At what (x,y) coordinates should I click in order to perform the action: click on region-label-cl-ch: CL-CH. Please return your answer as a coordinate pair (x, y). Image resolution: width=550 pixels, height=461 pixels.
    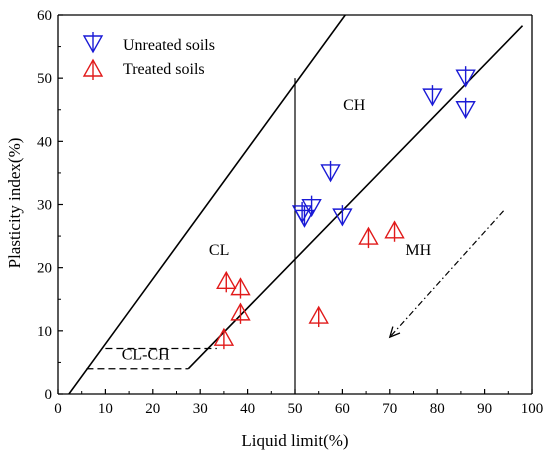
    Looking at the image, I should click on (146, 354).